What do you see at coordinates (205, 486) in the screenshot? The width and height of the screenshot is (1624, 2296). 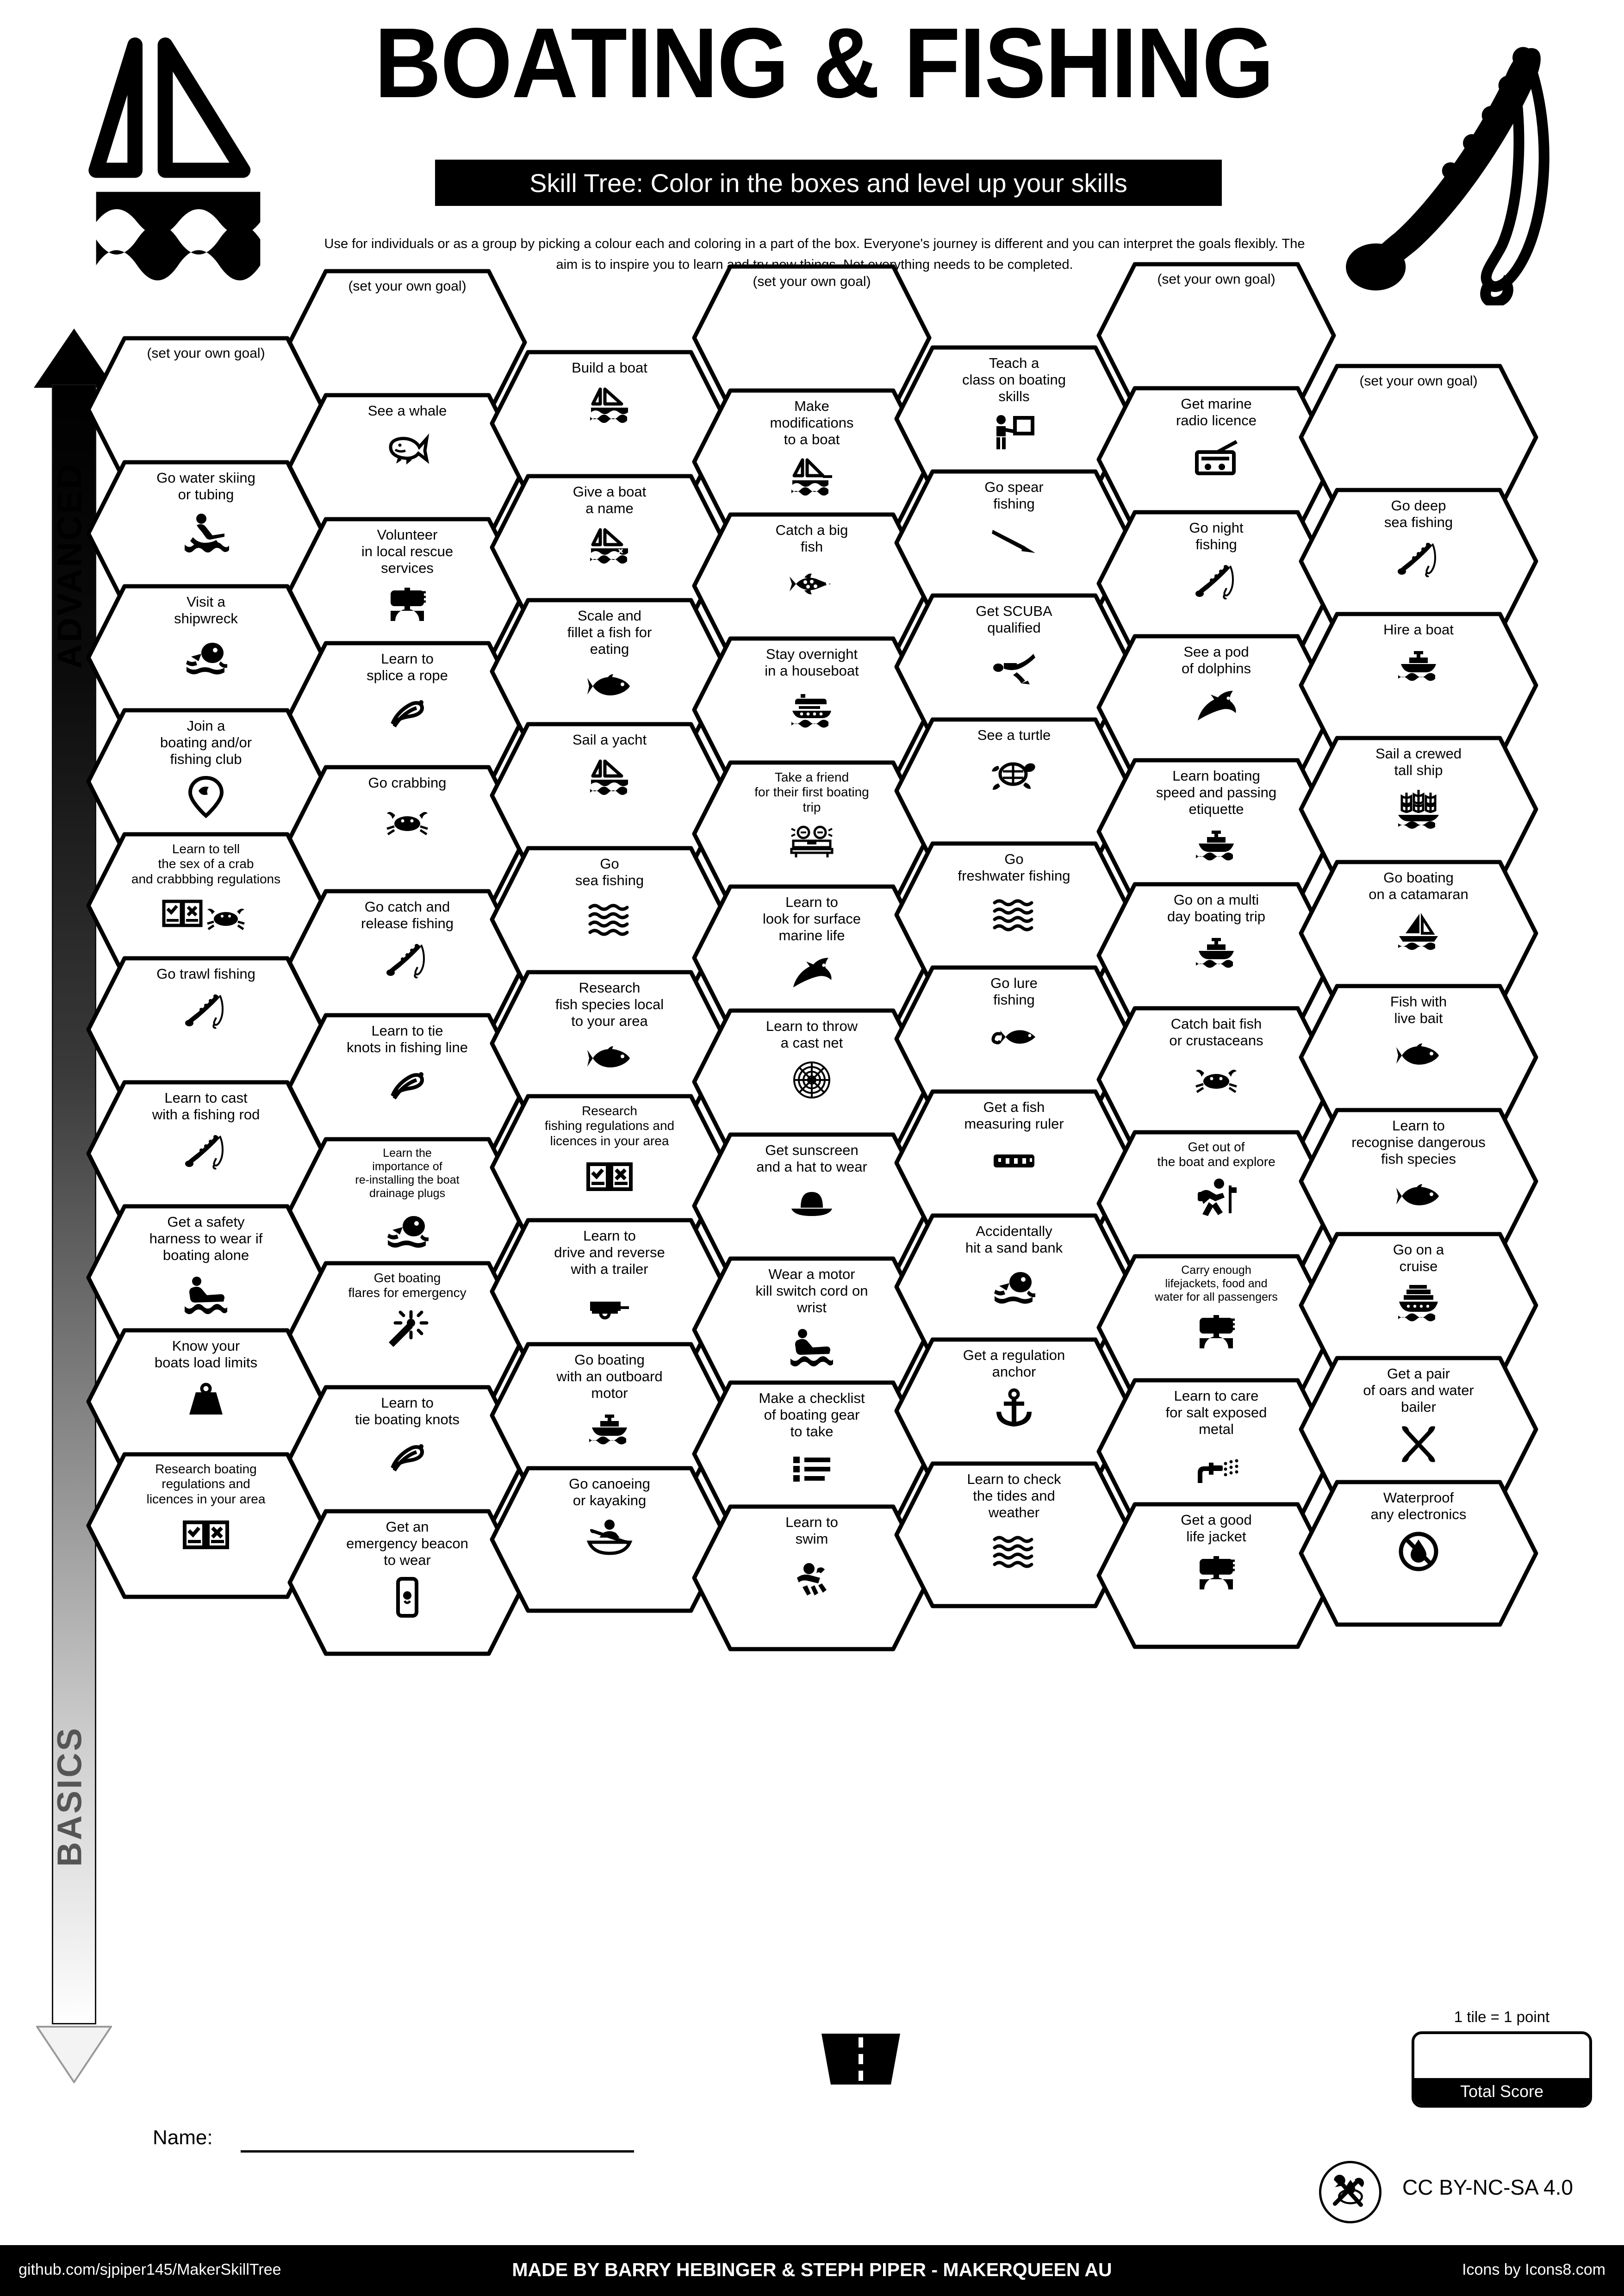 I see `skill-tile-label: Go water skiing or tubing` at bounding box center [205, 486].